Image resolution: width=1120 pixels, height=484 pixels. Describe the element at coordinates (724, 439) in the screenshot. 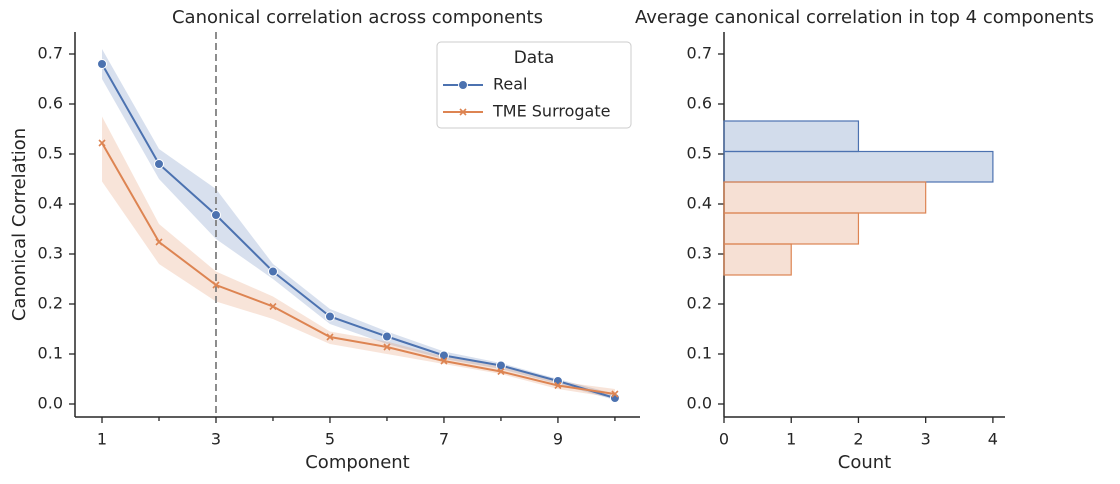

I see `x-tick-label: 0` at that location.